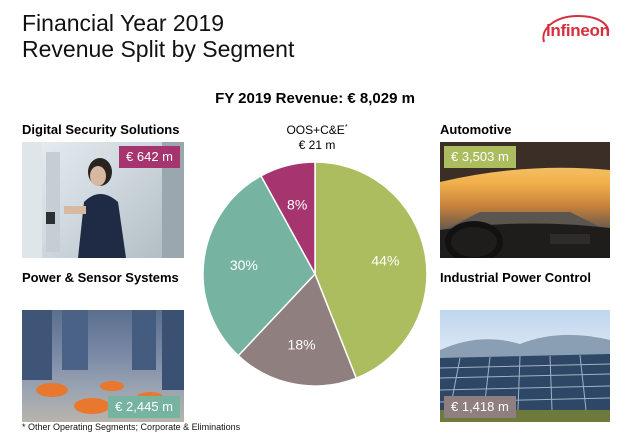  I want to click on revenue-headline: FY 2019 Revenue: € 8,029 m, so click(315, 98).